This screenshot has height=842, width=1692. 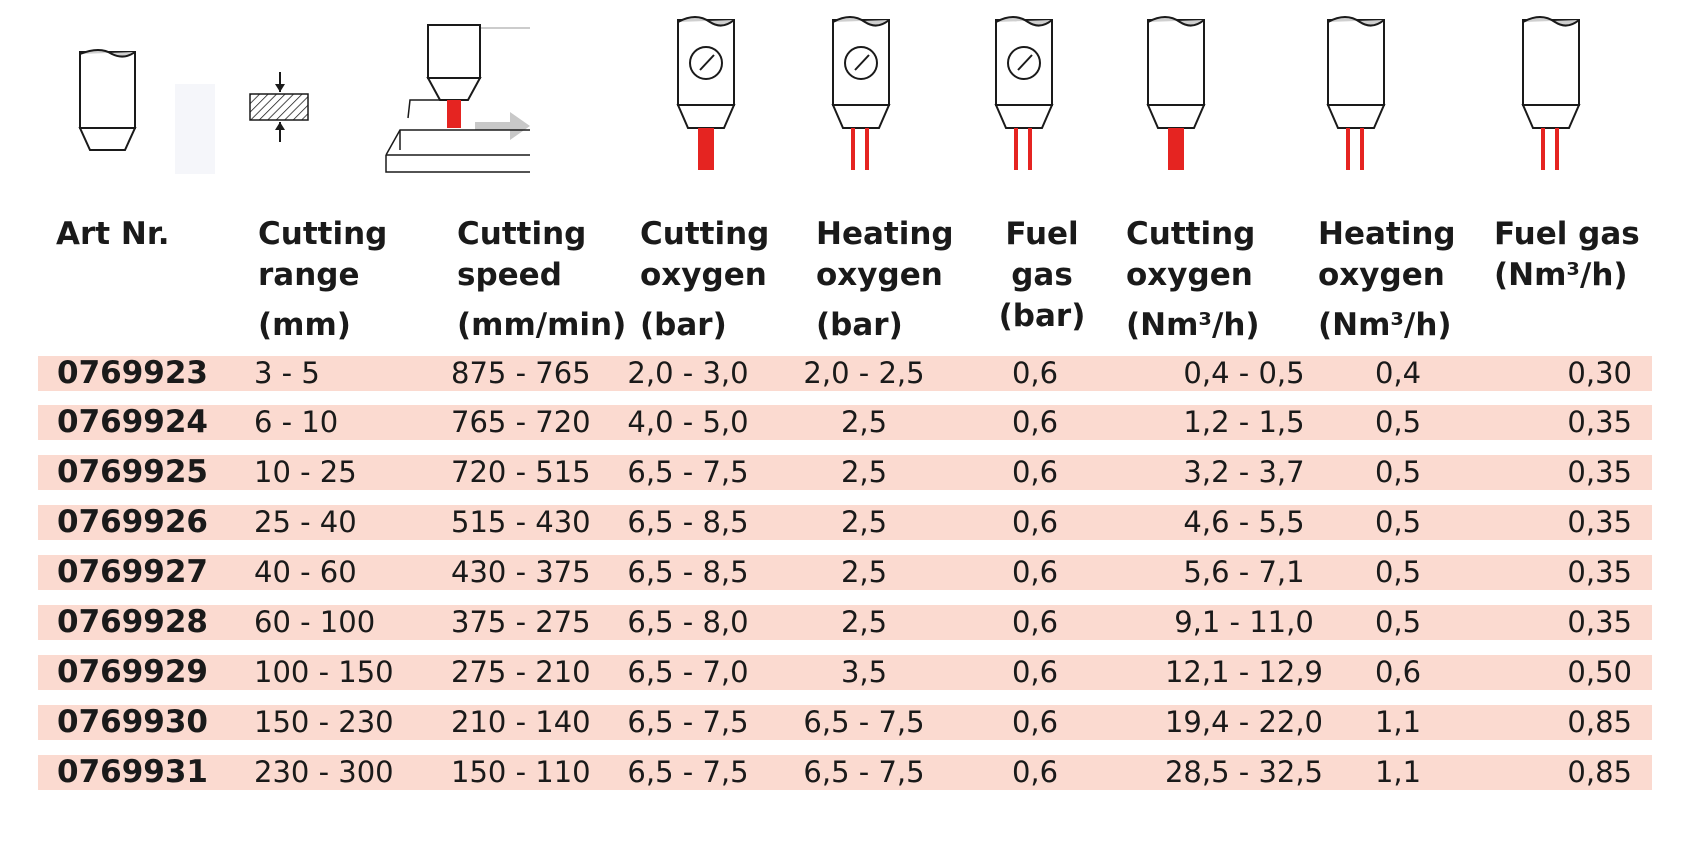 What do you see at coordinates (688, 572) in the screenshot?
I see `cell-cutting-oxygen-bar: 6,5 - 8,5` at bounding box center [688, 572].